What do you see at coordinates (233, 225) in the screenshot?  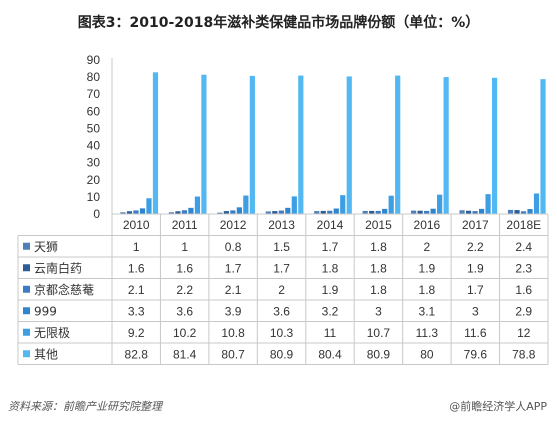 I see `x-tick-label: 2012` at bounding box center [233, 225].